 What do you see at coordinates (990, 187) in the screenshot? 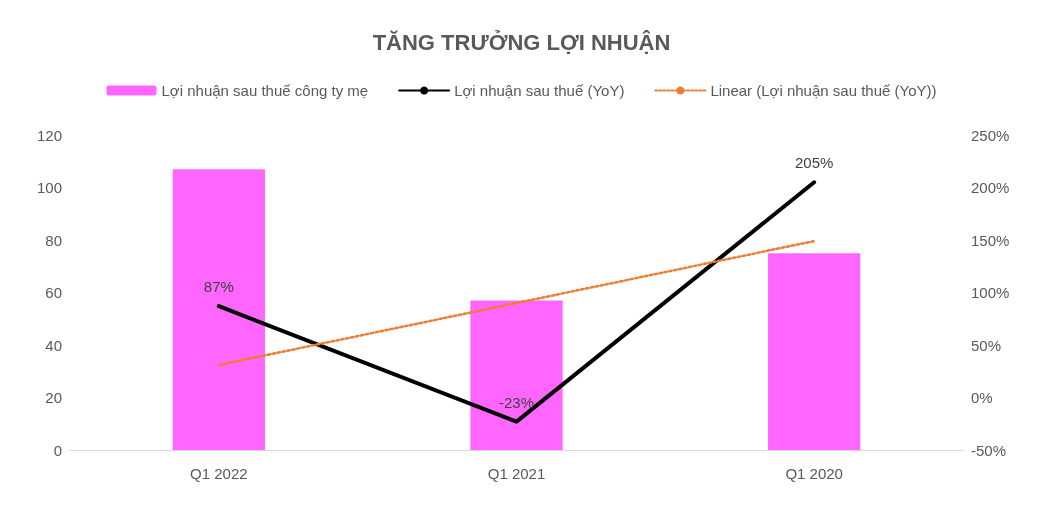
I see `y2-tick-label: 200%` at bounding box center [990, 187].